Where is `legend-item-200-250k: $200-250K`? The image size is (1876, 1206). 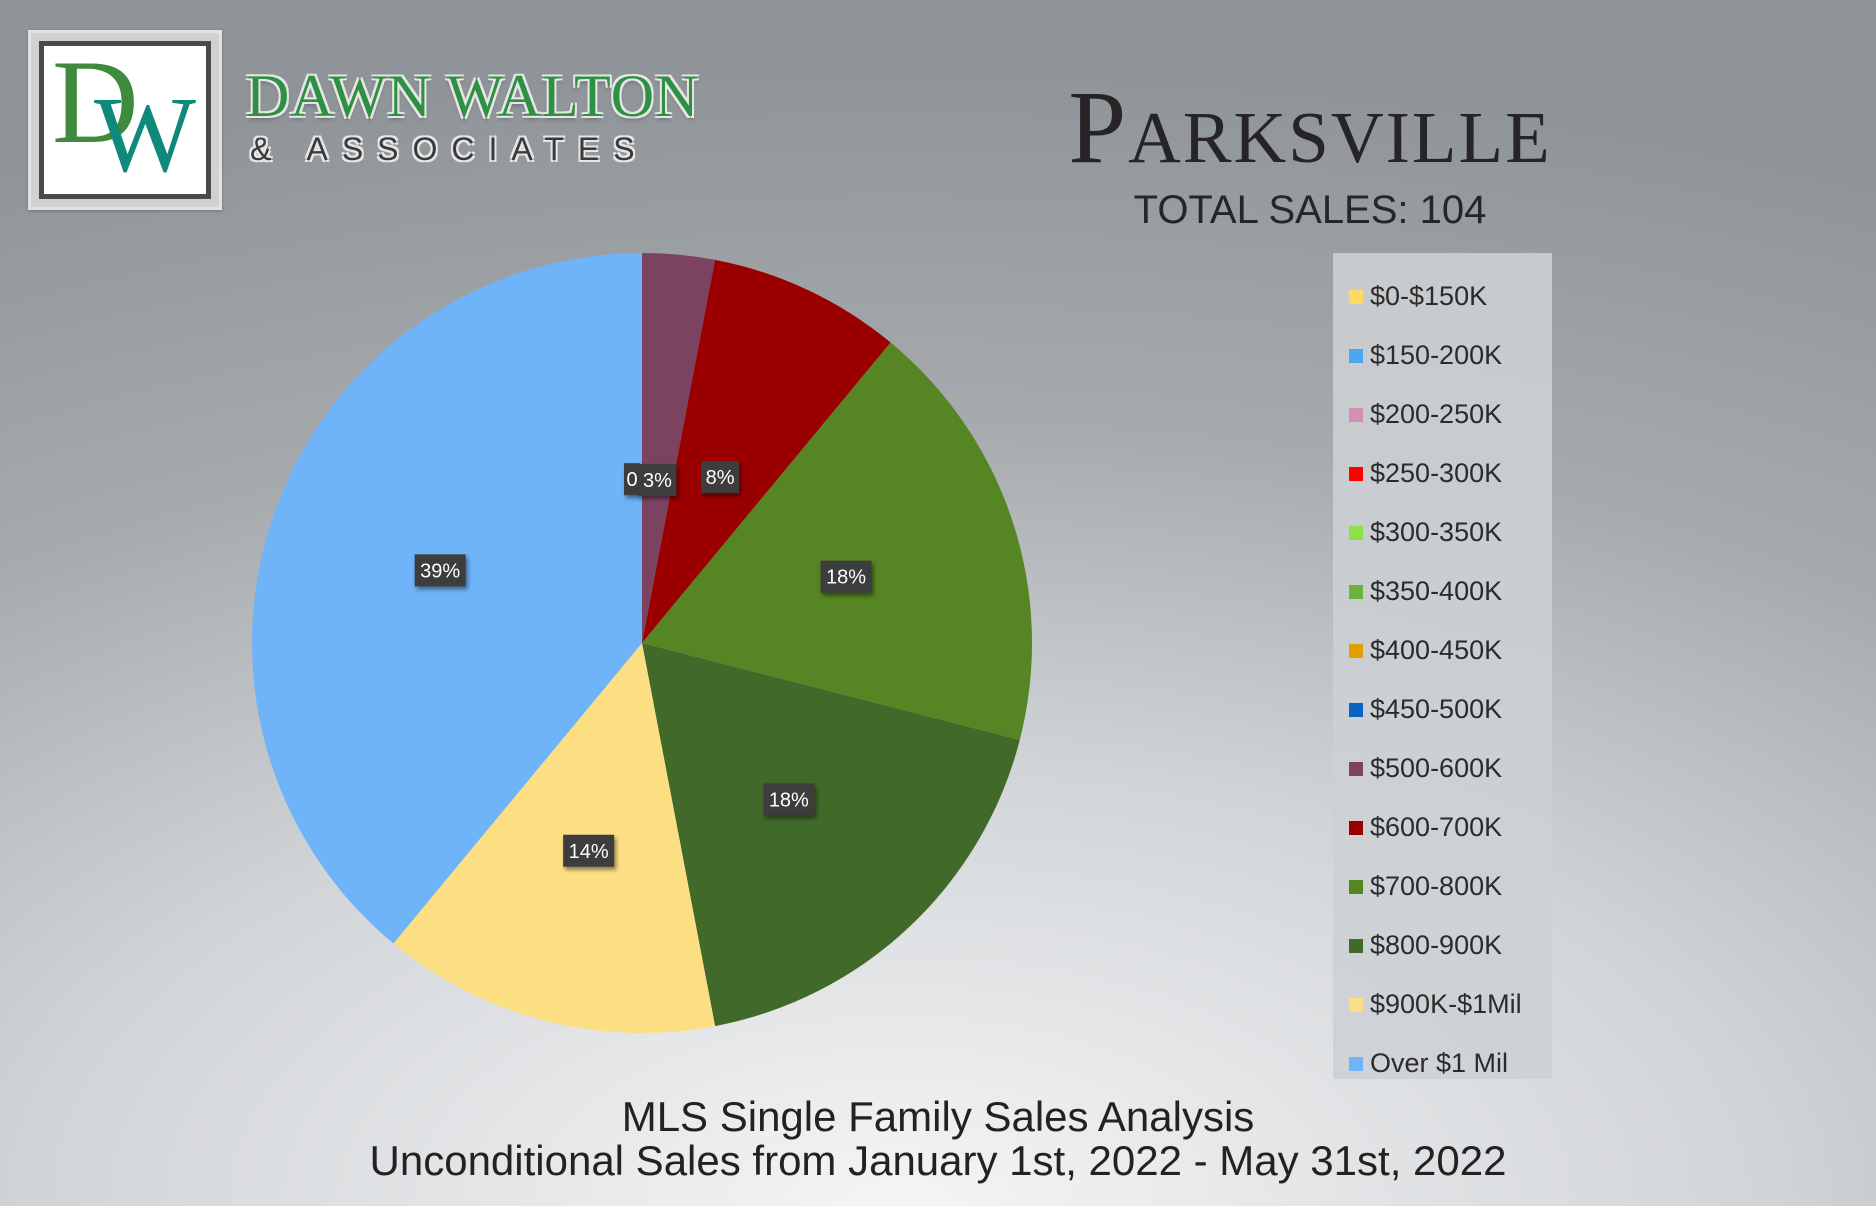 legend-item-200-250k: $200-250K is located at coordinates (1442, 414).